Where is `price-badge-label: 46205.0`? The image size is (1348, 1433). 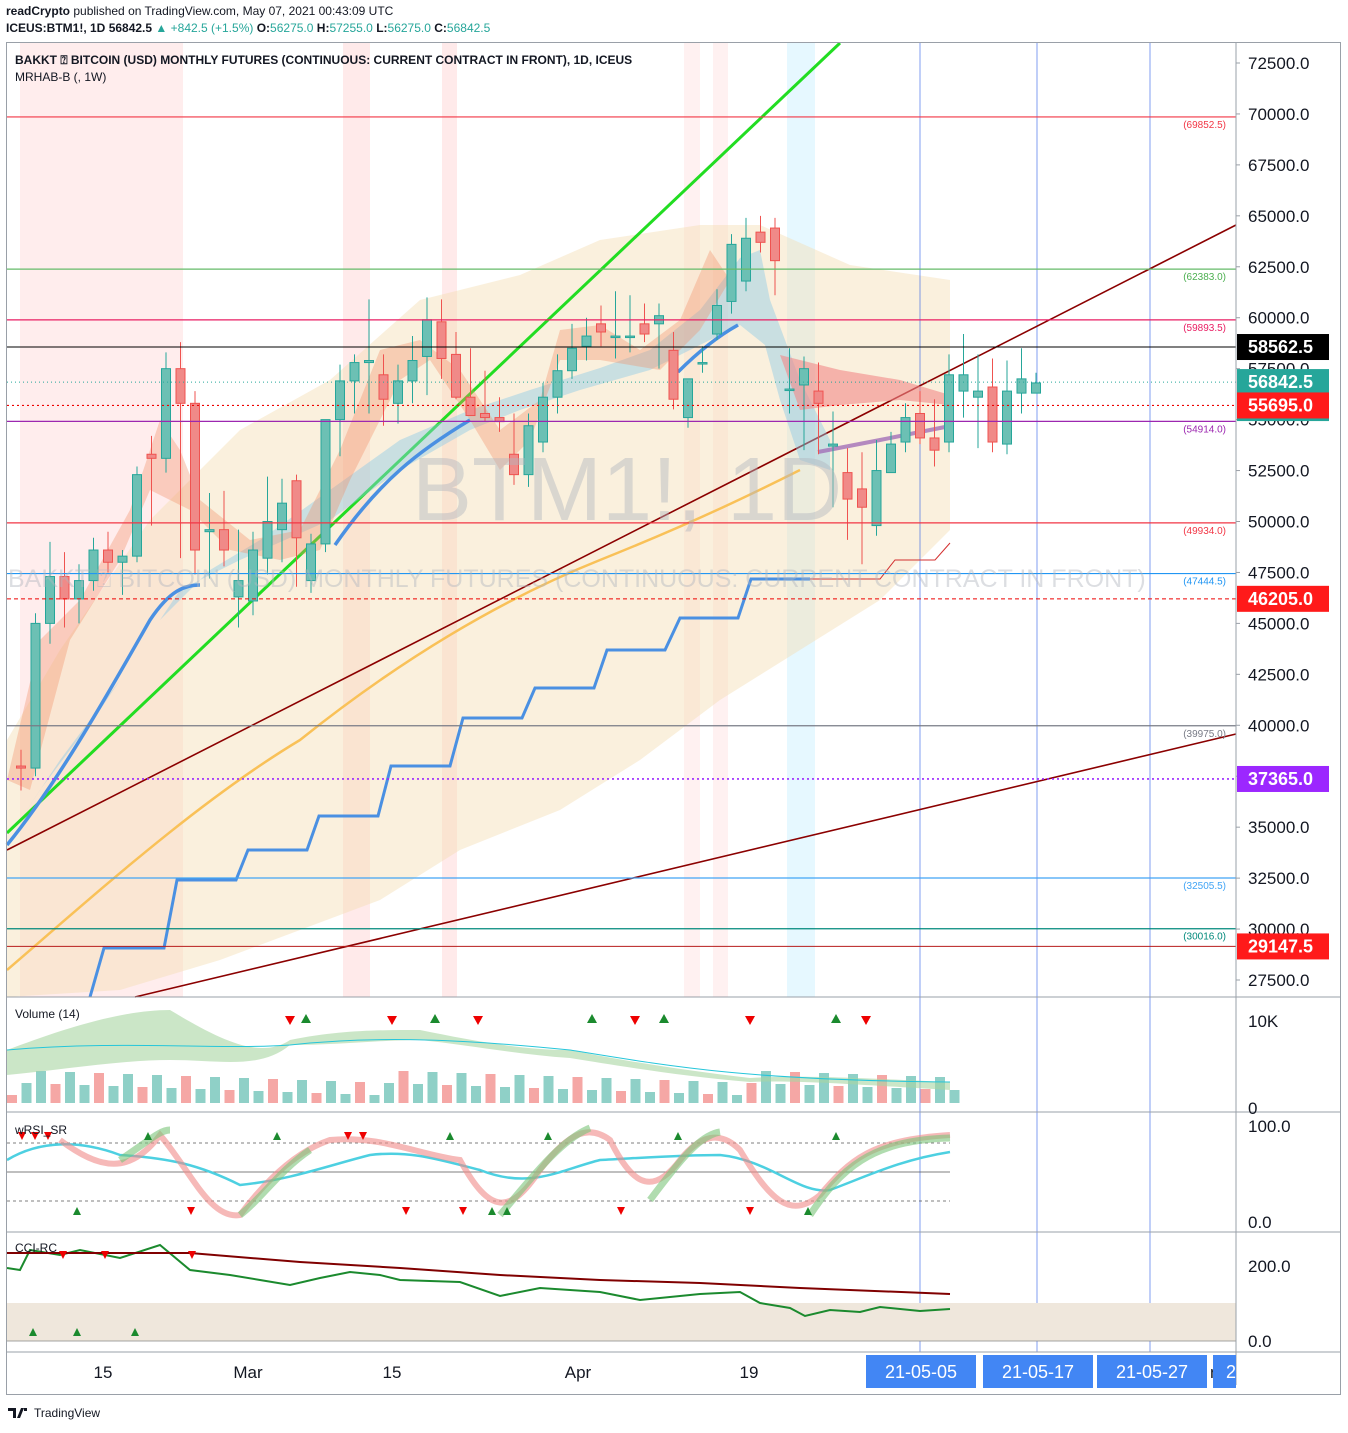 price-badge-label: 46205.0 is located at coordinates (1280, 599).